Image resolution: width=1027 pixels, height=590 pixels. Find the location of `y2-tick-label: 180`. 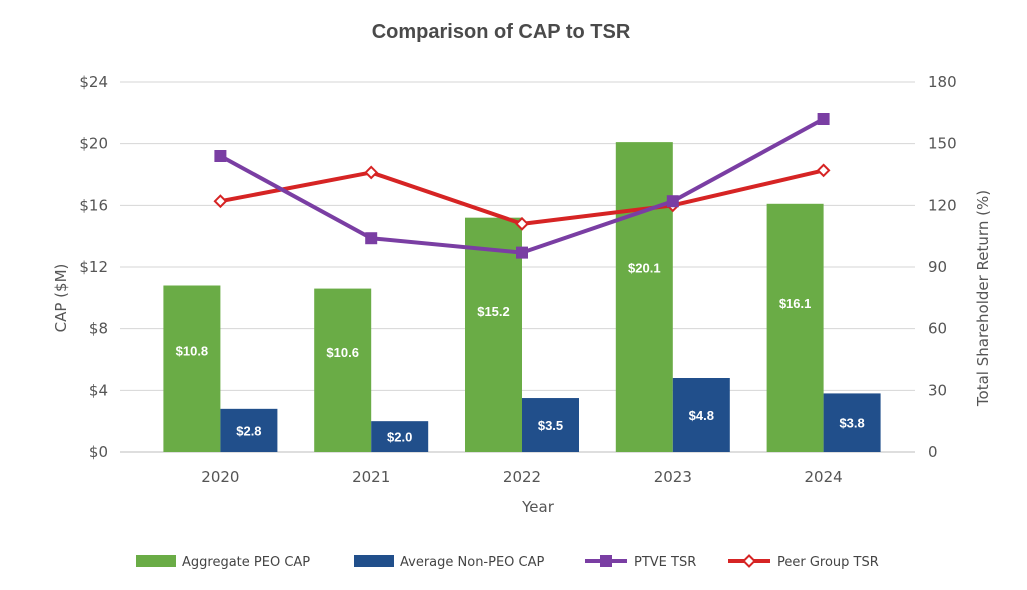

y2-tick-label: 180 is located at coordinates (942, 82).